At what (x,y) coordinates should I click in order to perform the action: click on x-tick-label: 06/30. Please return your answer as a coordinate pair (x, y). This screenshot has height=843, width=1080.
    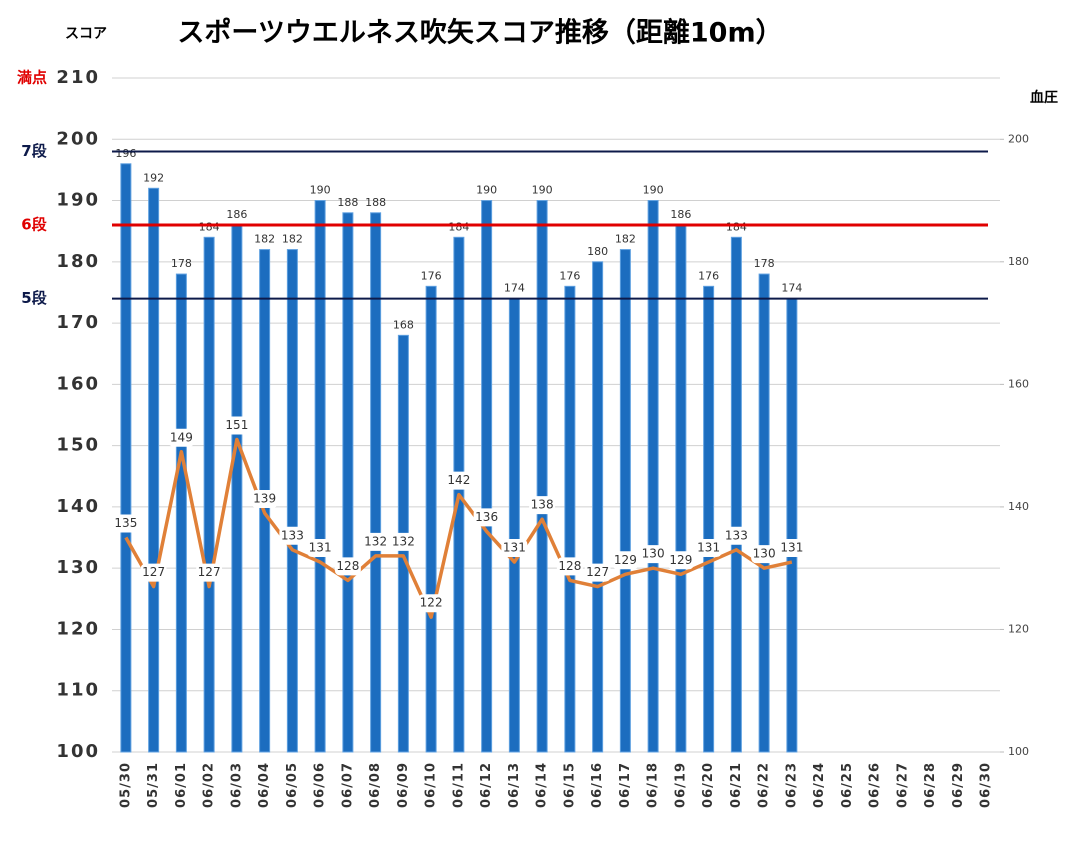
    Looking at the image, I should click on (986, 785).